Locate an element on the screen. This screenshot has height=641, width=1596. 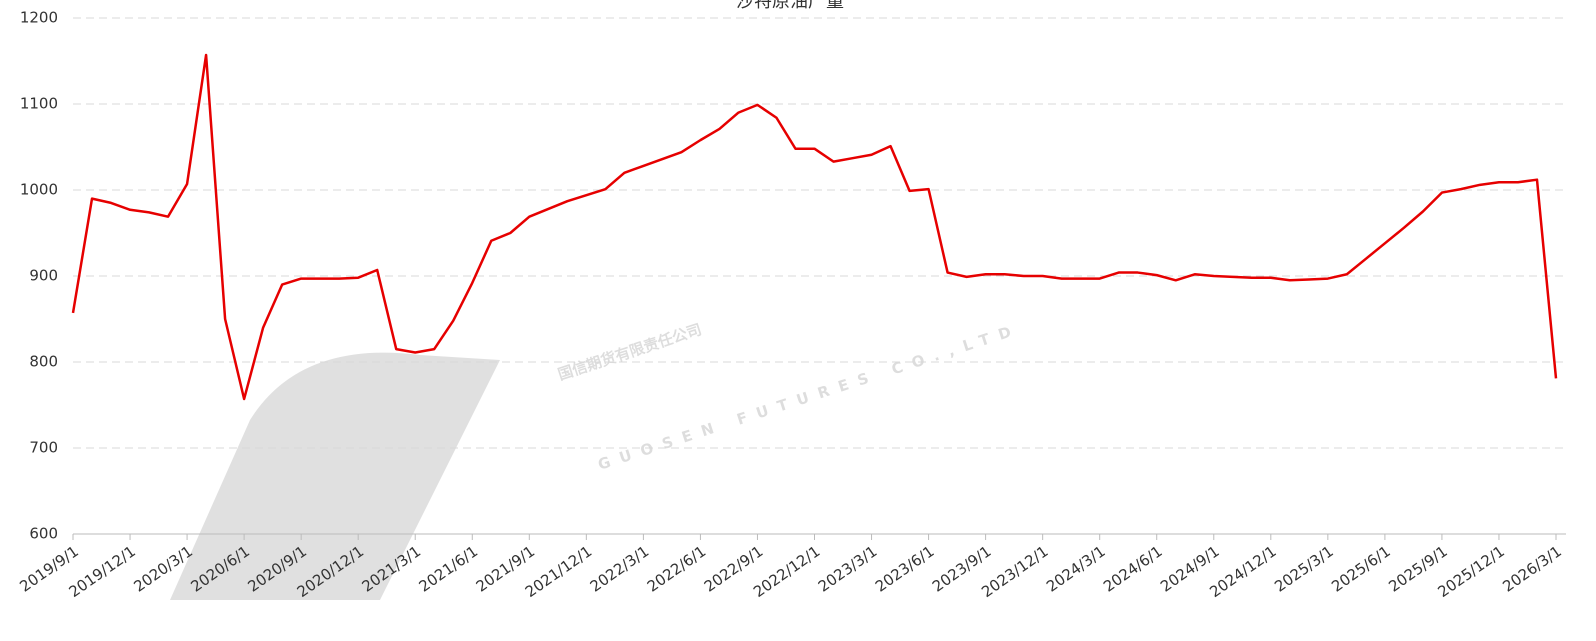
y-tick-label: 700 is located at coordinates (43, 448).